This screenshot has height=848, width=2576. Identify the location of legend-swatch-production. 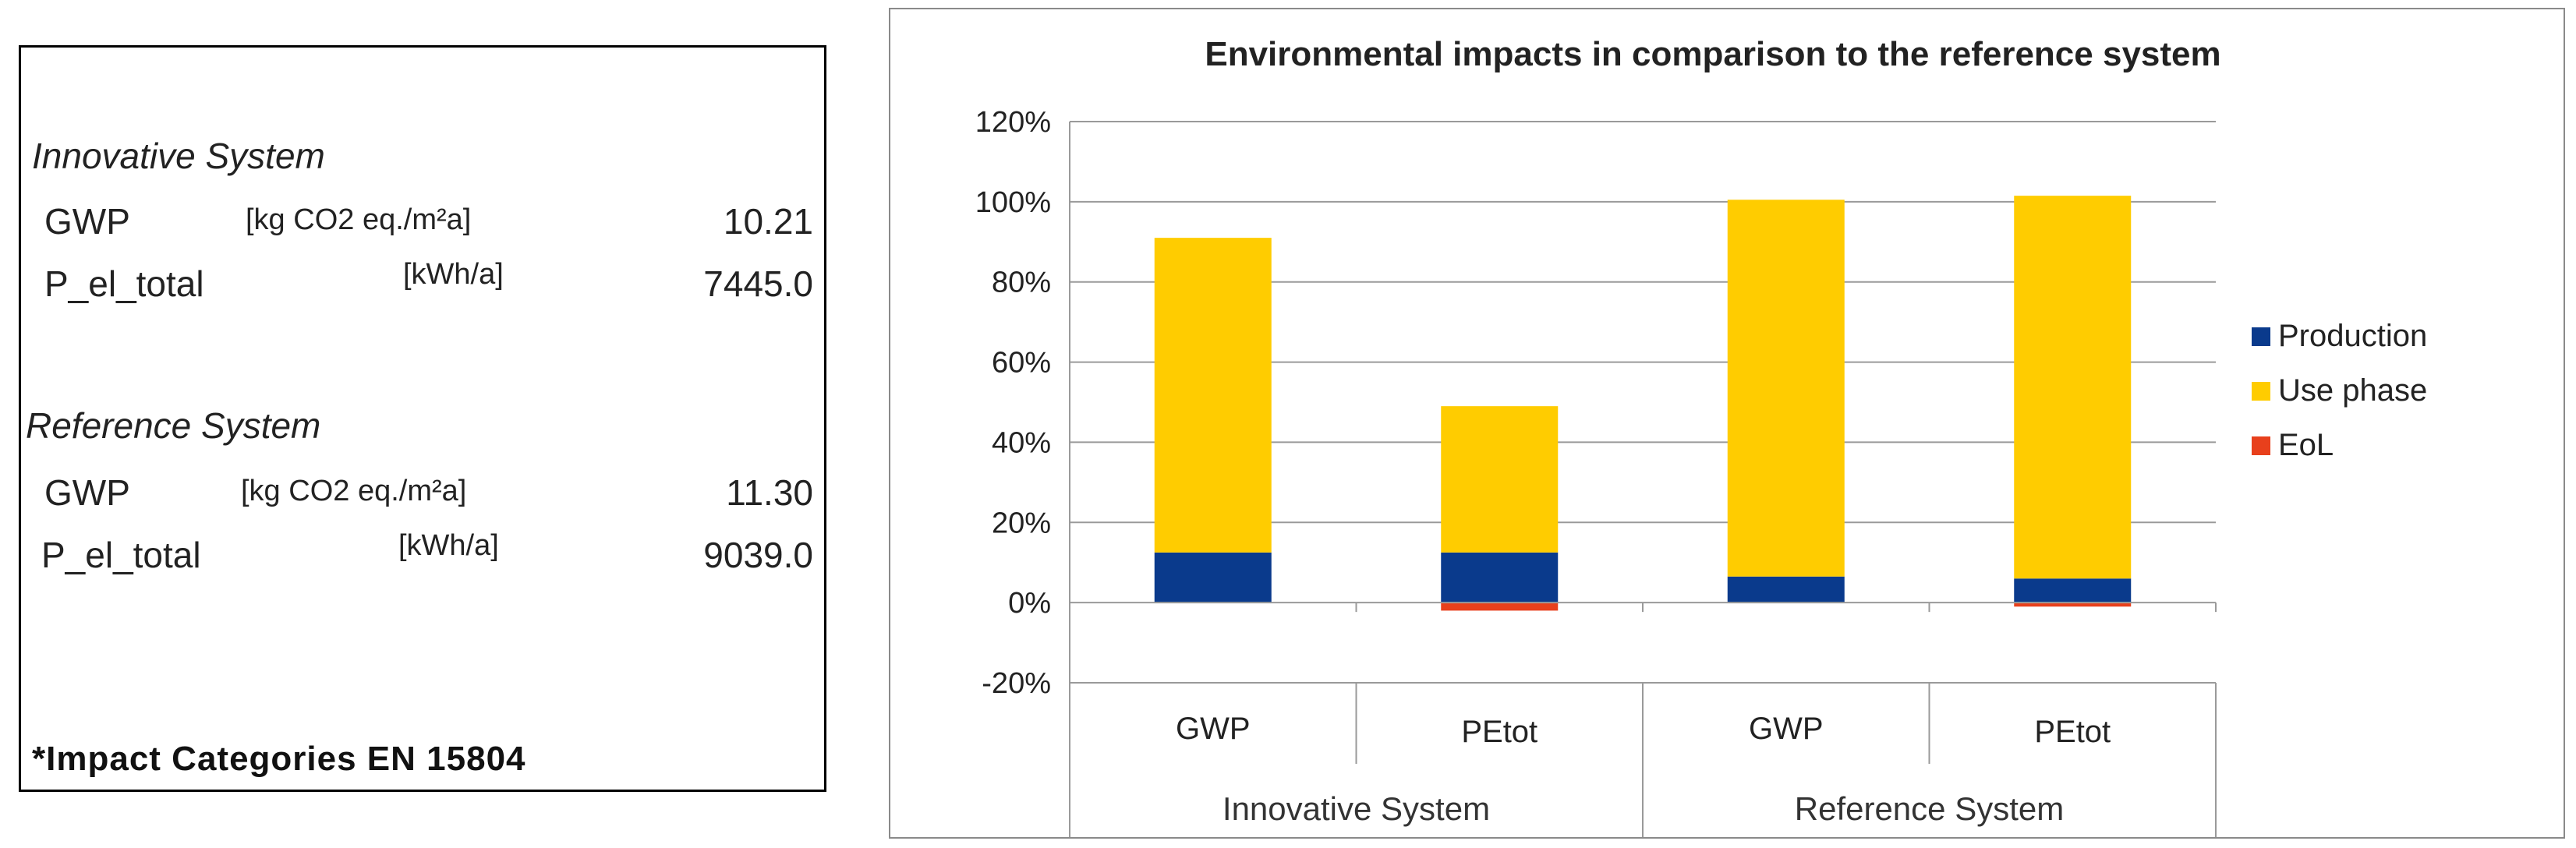
(2261, 336).